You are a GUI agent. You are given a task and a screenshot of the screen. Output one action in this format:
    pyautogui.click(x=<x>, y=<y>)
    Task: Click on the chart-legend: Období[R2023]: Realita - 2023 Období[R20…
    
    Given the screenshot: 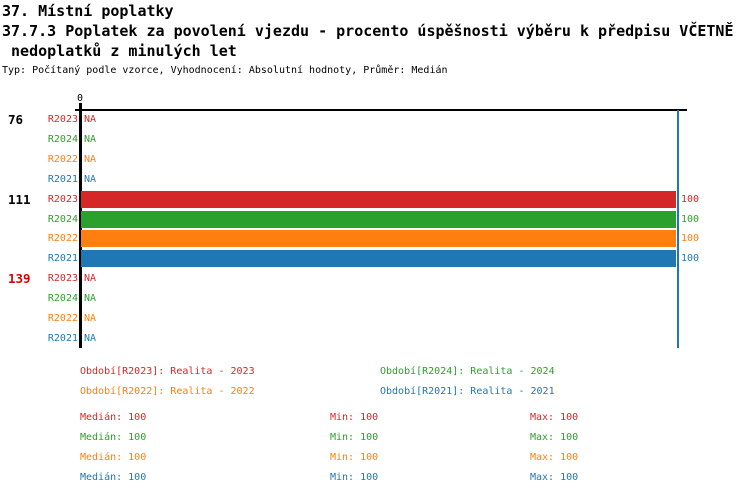 What is the action you would take?
    pyautogui.click(x=375, y=382)
    